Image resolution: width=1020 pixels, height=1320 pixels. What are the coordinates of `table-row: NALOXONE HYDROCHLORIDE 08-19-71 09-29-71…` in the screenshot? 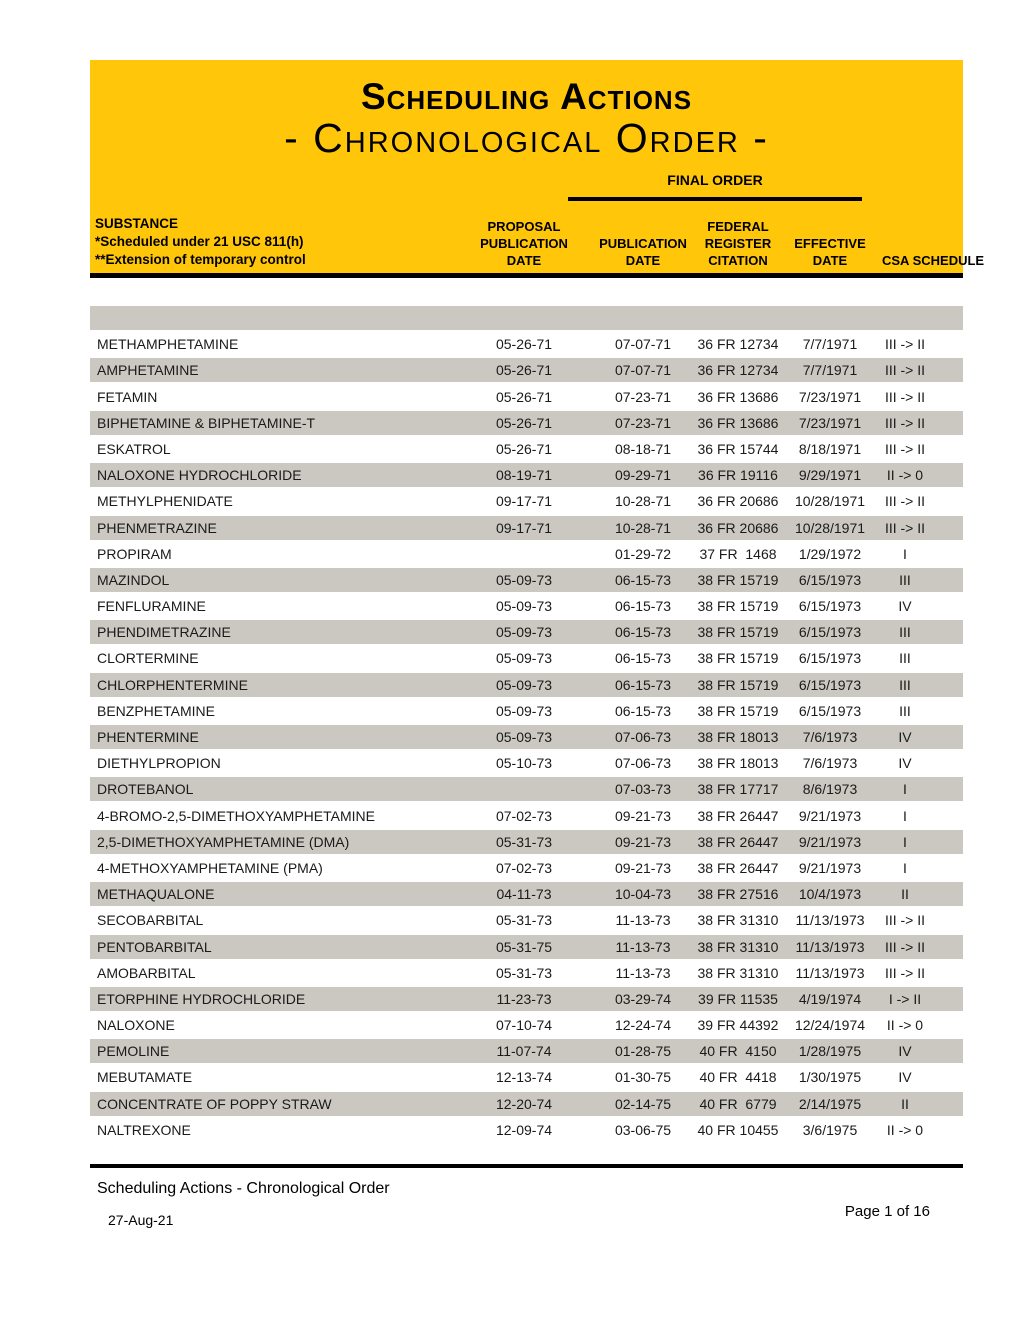 It's located at (526, 475).